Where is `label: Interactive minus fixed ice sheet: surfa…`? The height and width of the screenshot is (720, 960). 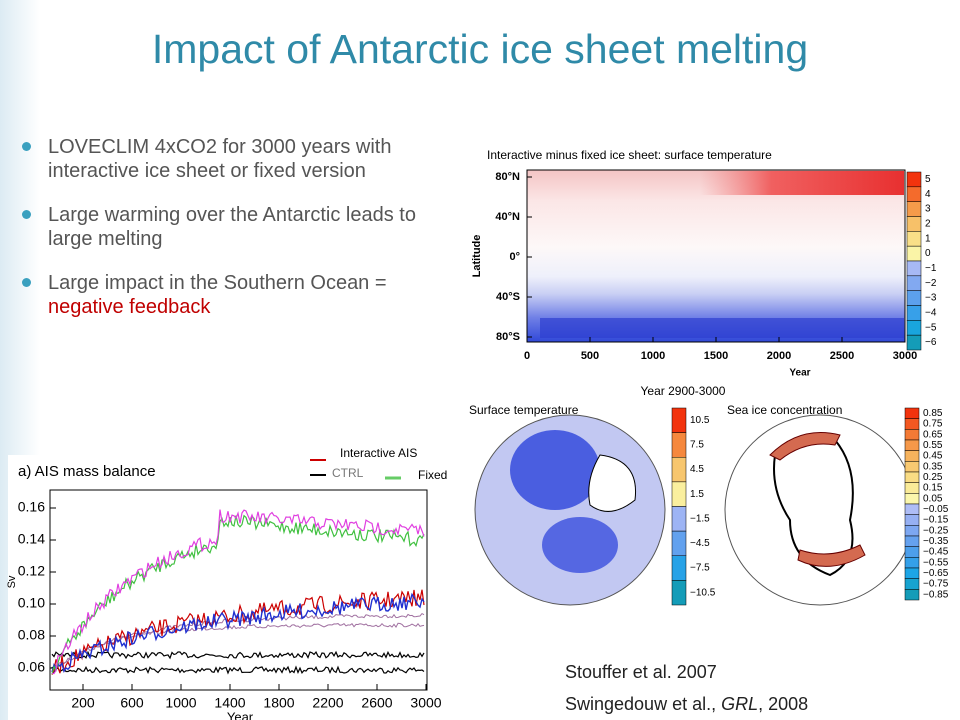 label: Interactive minus fixed ice sheet: surfa… is located at coordinates (629, 155).